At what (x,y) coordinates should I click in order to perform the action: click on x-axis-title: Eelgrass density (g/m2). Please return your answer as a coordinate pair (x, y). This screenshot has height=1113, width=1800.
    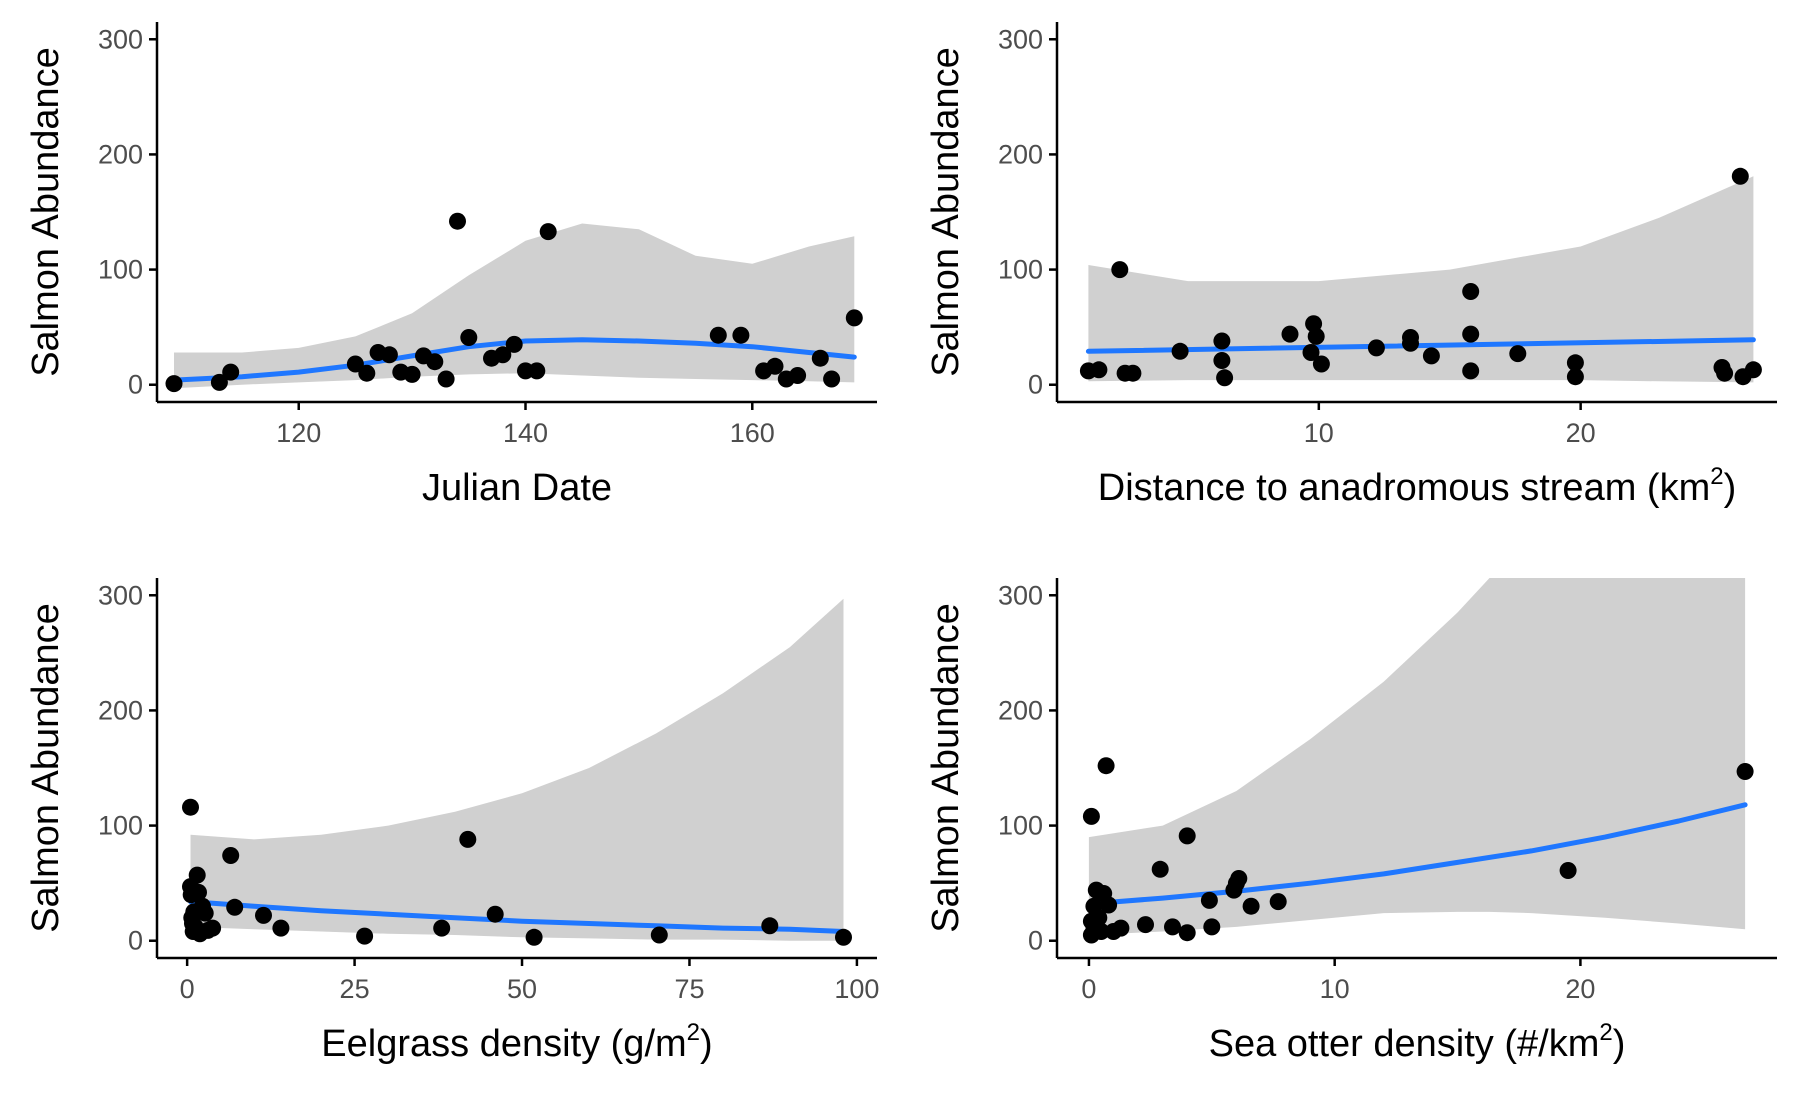
    Looking at the image, I should click on (516, 1042).